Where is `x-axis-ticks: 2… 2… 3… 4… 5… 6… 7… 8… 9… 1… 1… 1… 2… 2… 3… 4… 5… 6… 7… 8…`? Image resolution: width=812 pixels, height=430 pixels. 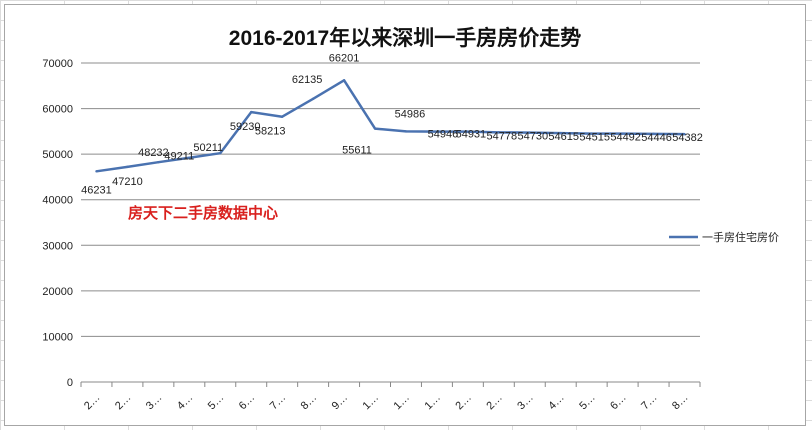 x-axis-ticks: 2… 2… 3… 4… 5… 6… 7… 8… 9… 1… 1… 1… 2… 2… 3… 4… 5… 6… 7… 8… is located at coordinates (390, 397).